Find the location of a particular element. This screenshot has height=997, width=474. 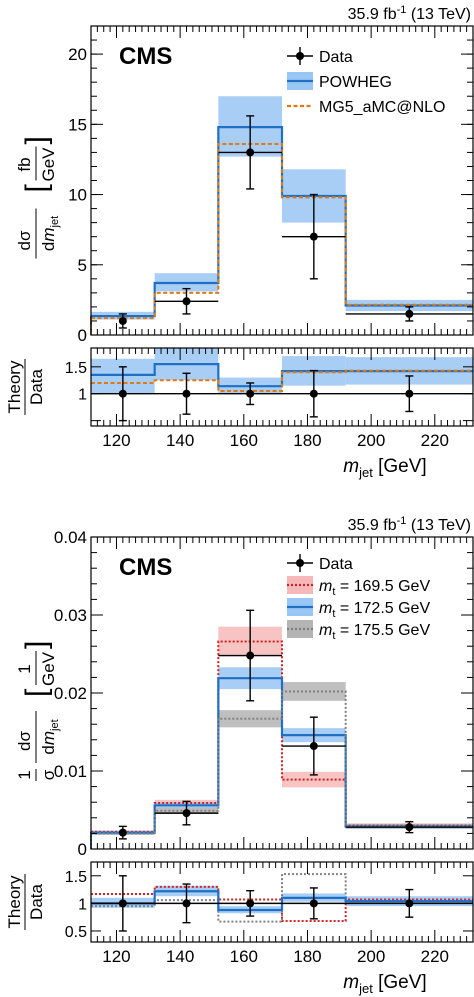

y-tick-label: 15 is located at coordinates (77, 124).